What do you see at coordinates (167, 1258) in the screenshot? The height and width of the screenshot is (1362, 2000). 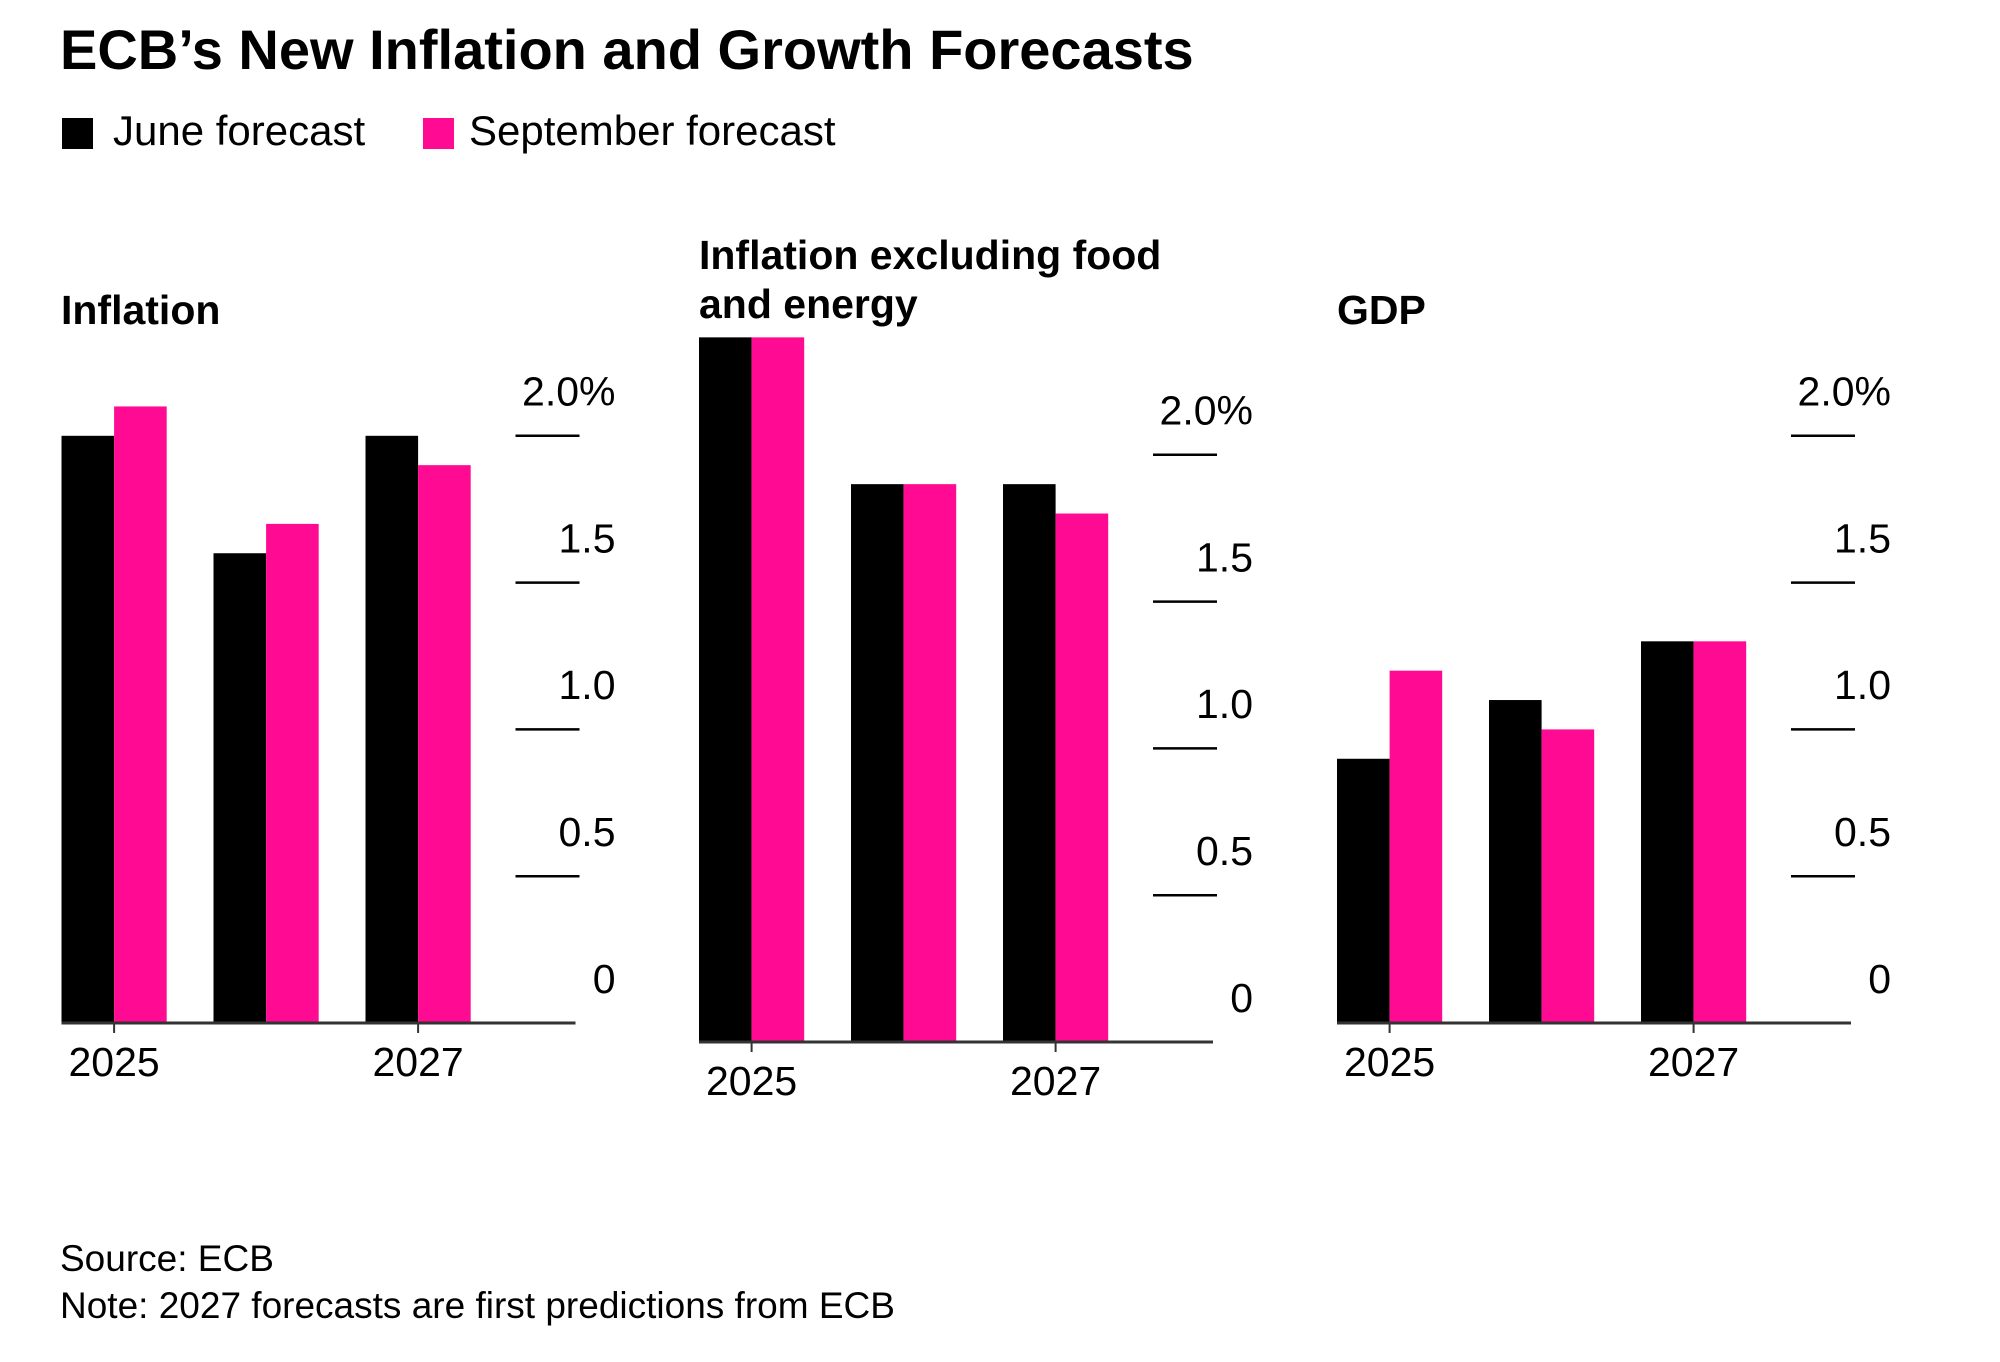 I see `source: Source: ECB` at bounding box center [167, 1258].